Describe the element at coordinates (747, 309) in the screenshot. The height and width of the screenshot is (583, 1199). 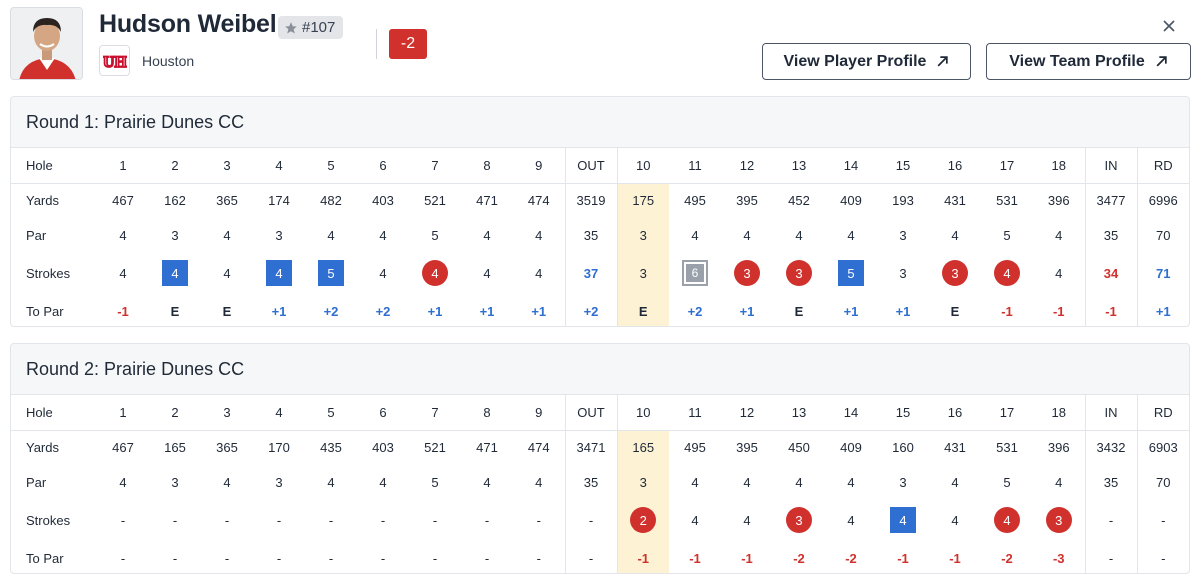
I see `score-cell: +1` at that location.